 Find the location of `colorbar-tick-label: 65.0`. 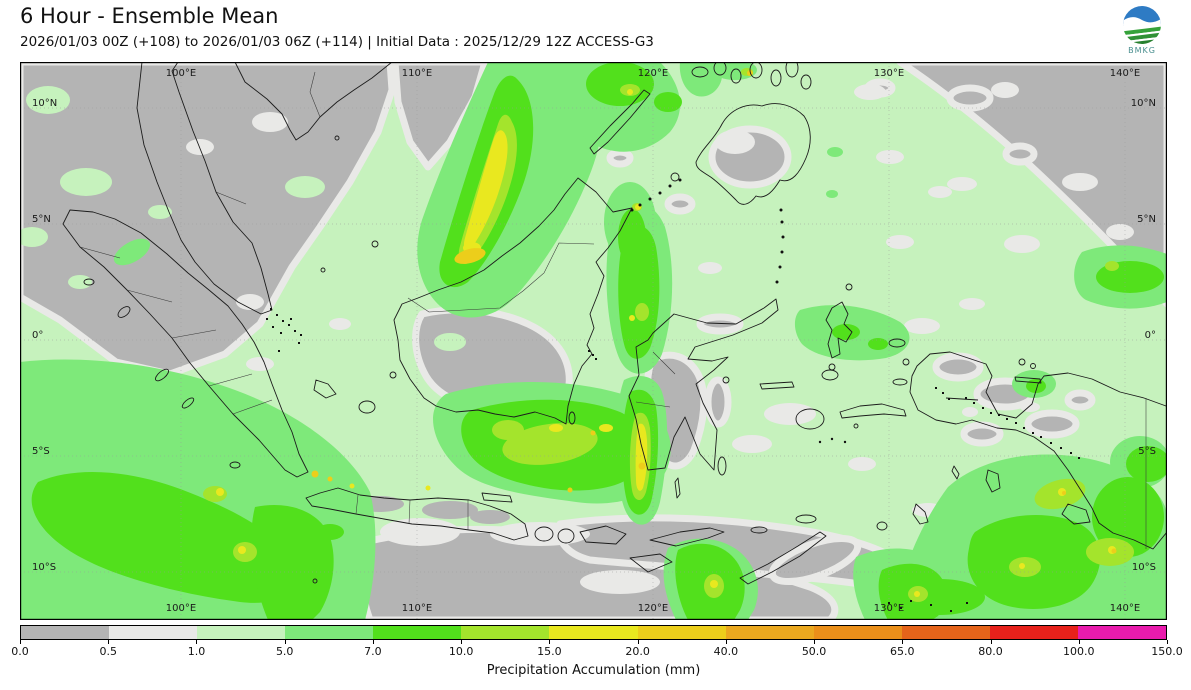

colorbar-tick-label: 65.0 is located at coordinates (902, 651).